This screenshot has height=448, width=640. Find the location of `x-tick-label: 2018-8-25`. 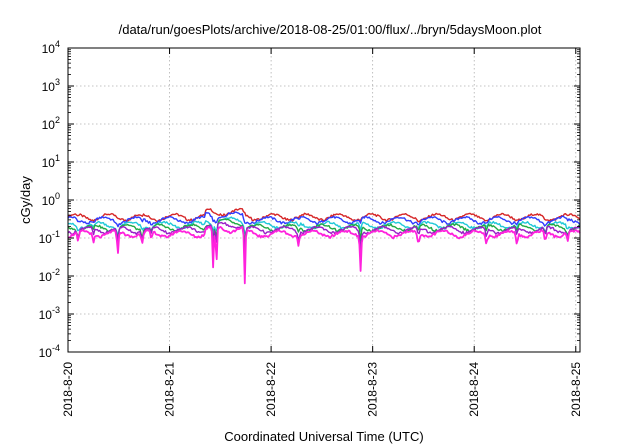

x-tick-label: 2018-8-25 is located at coordinates (576, 389).